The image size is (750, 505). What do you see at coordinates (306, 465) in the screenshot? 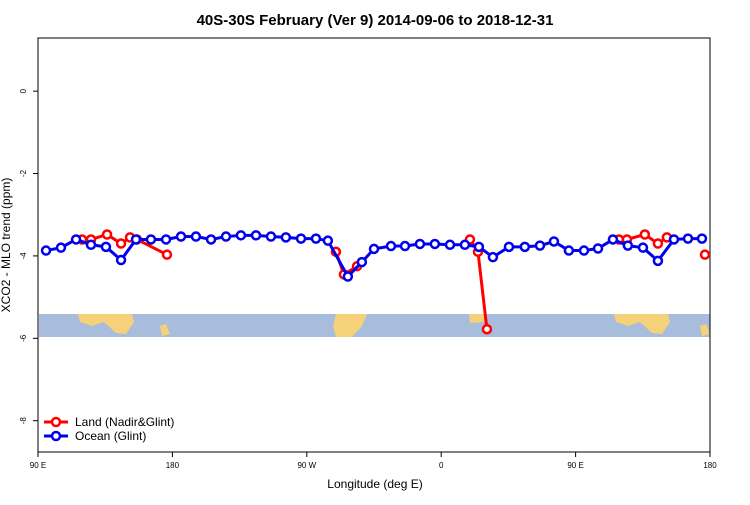
I see `x-tick-label: 90 W` at bounding box center [306, 465].